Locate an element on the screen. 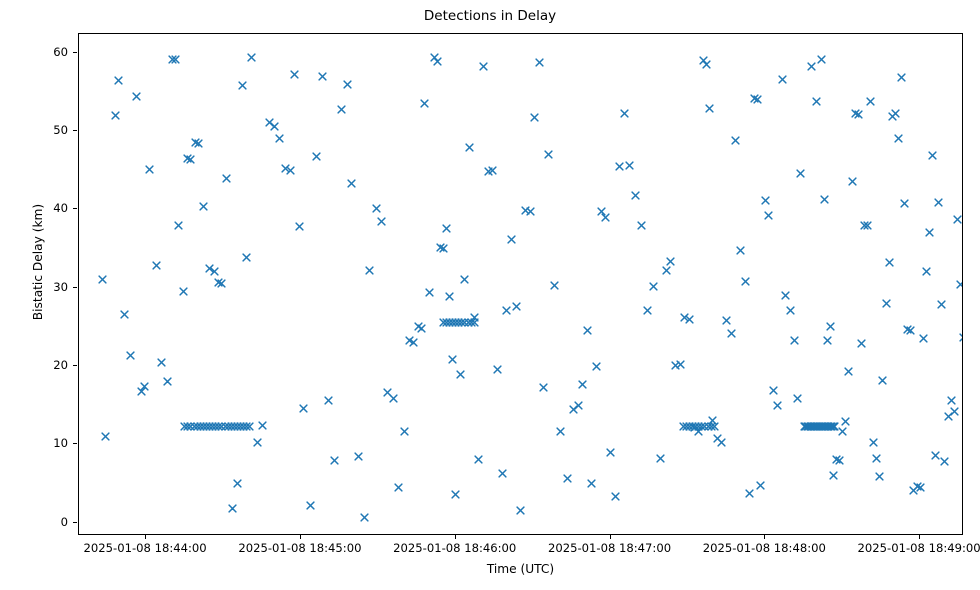 This screenshot has width=980, height=590. x-axis-tick-label: 2025-01-08 18:49:00 is located at coordinates (918, 548).